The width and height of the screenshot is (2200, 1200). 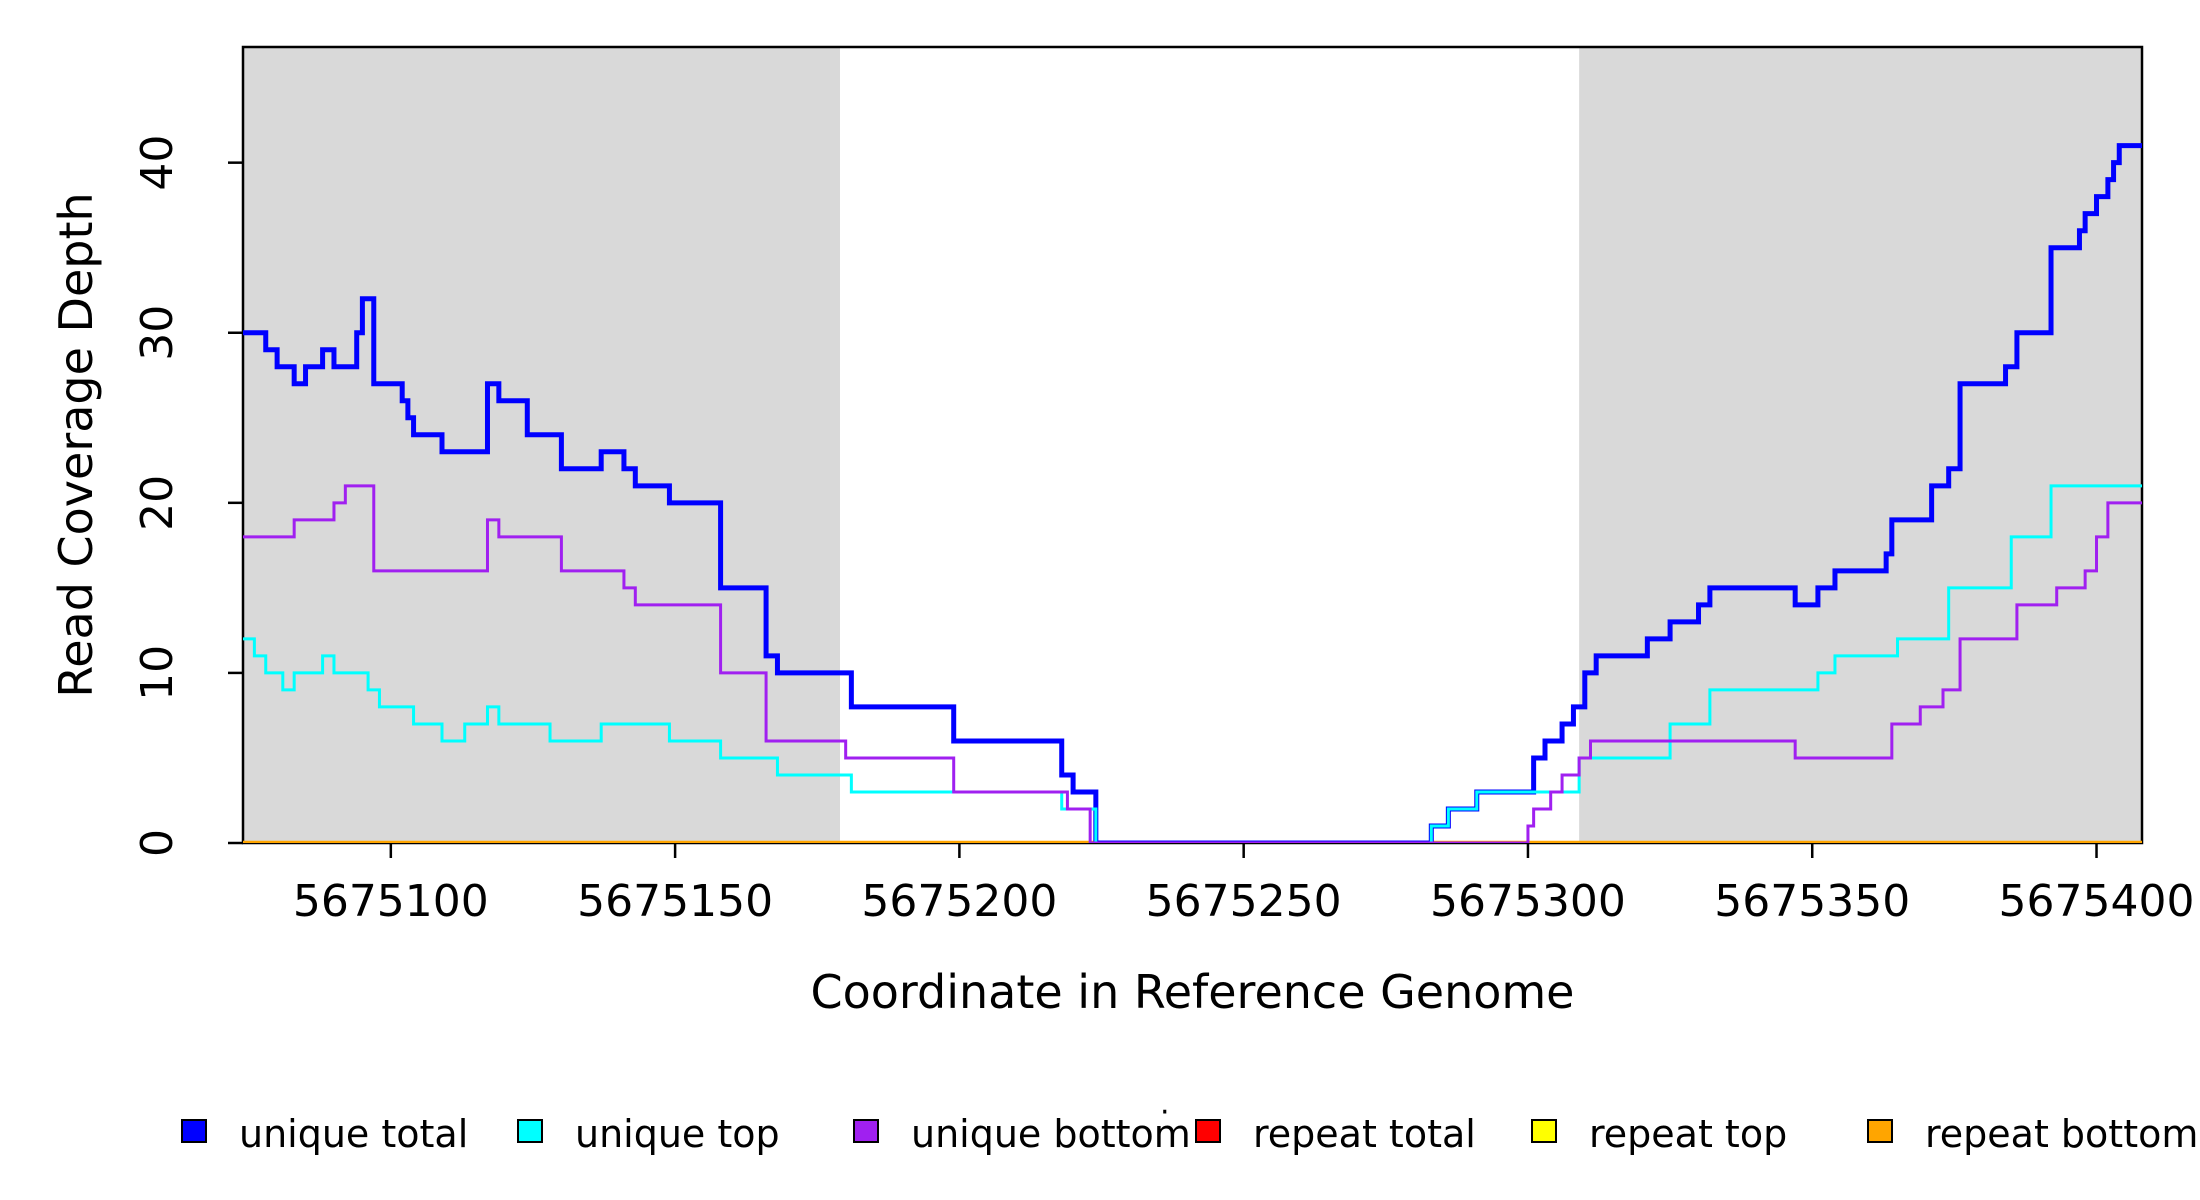 What do you see at coordinates (866, 1131) in the screenshot?
I see `legend-swatch-unique-bottom` at bounding box center [866, 1131].